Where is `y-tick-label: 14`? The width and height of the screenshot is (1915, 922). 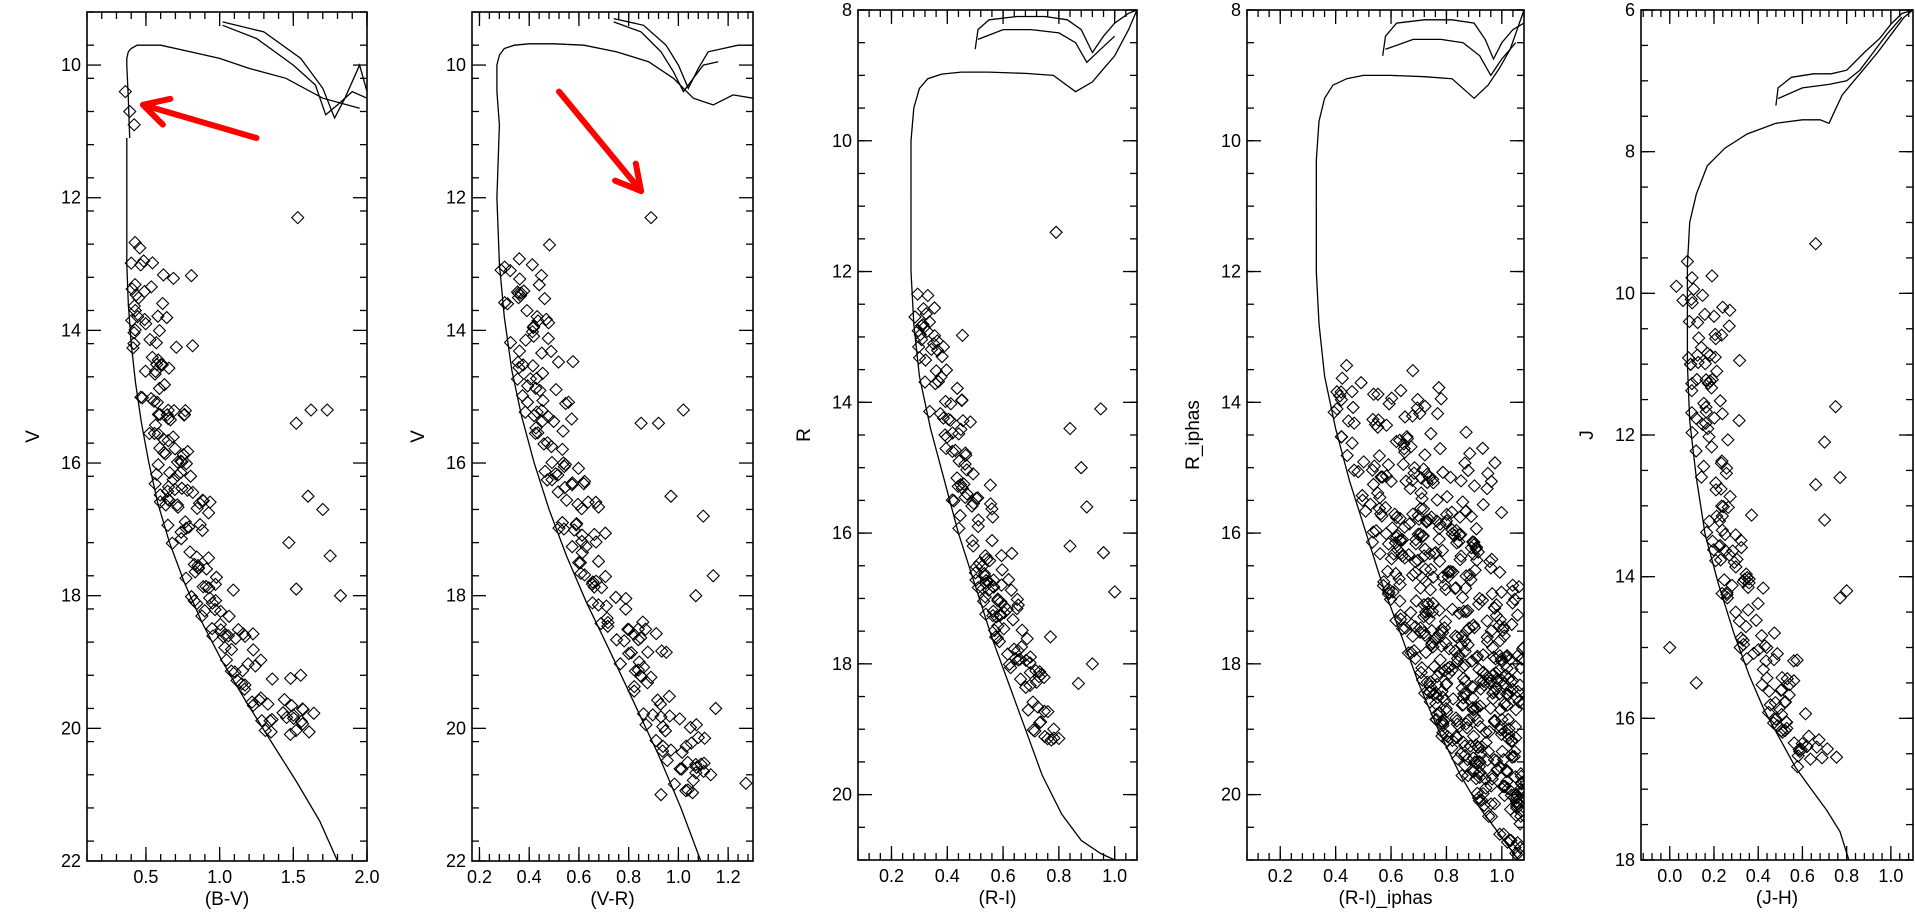
y-tick-label: 14 is located at coordinates (1231, 402).